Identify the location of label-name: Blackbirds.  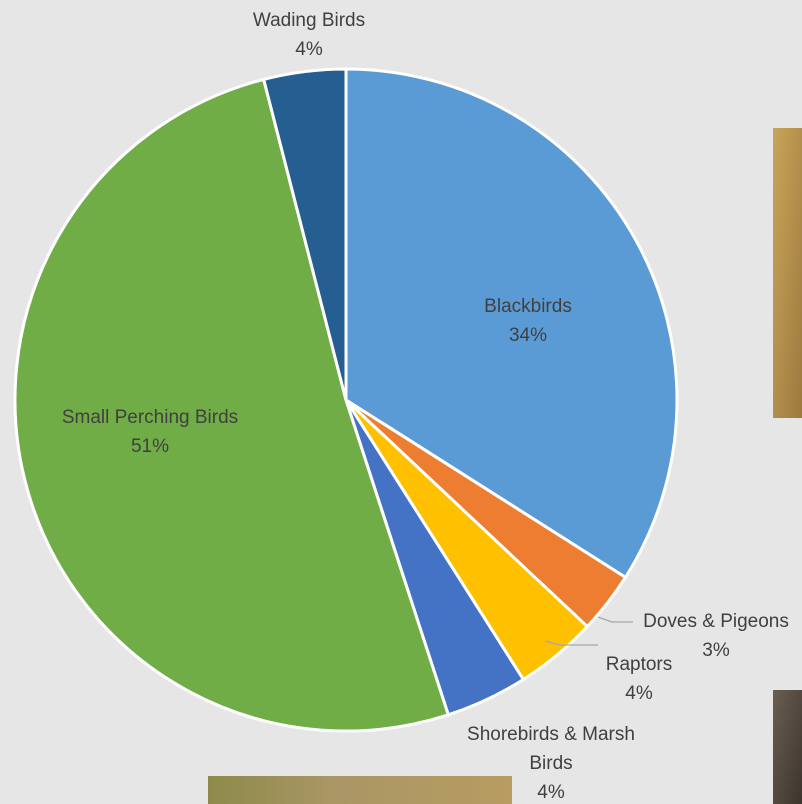
(528, 306).